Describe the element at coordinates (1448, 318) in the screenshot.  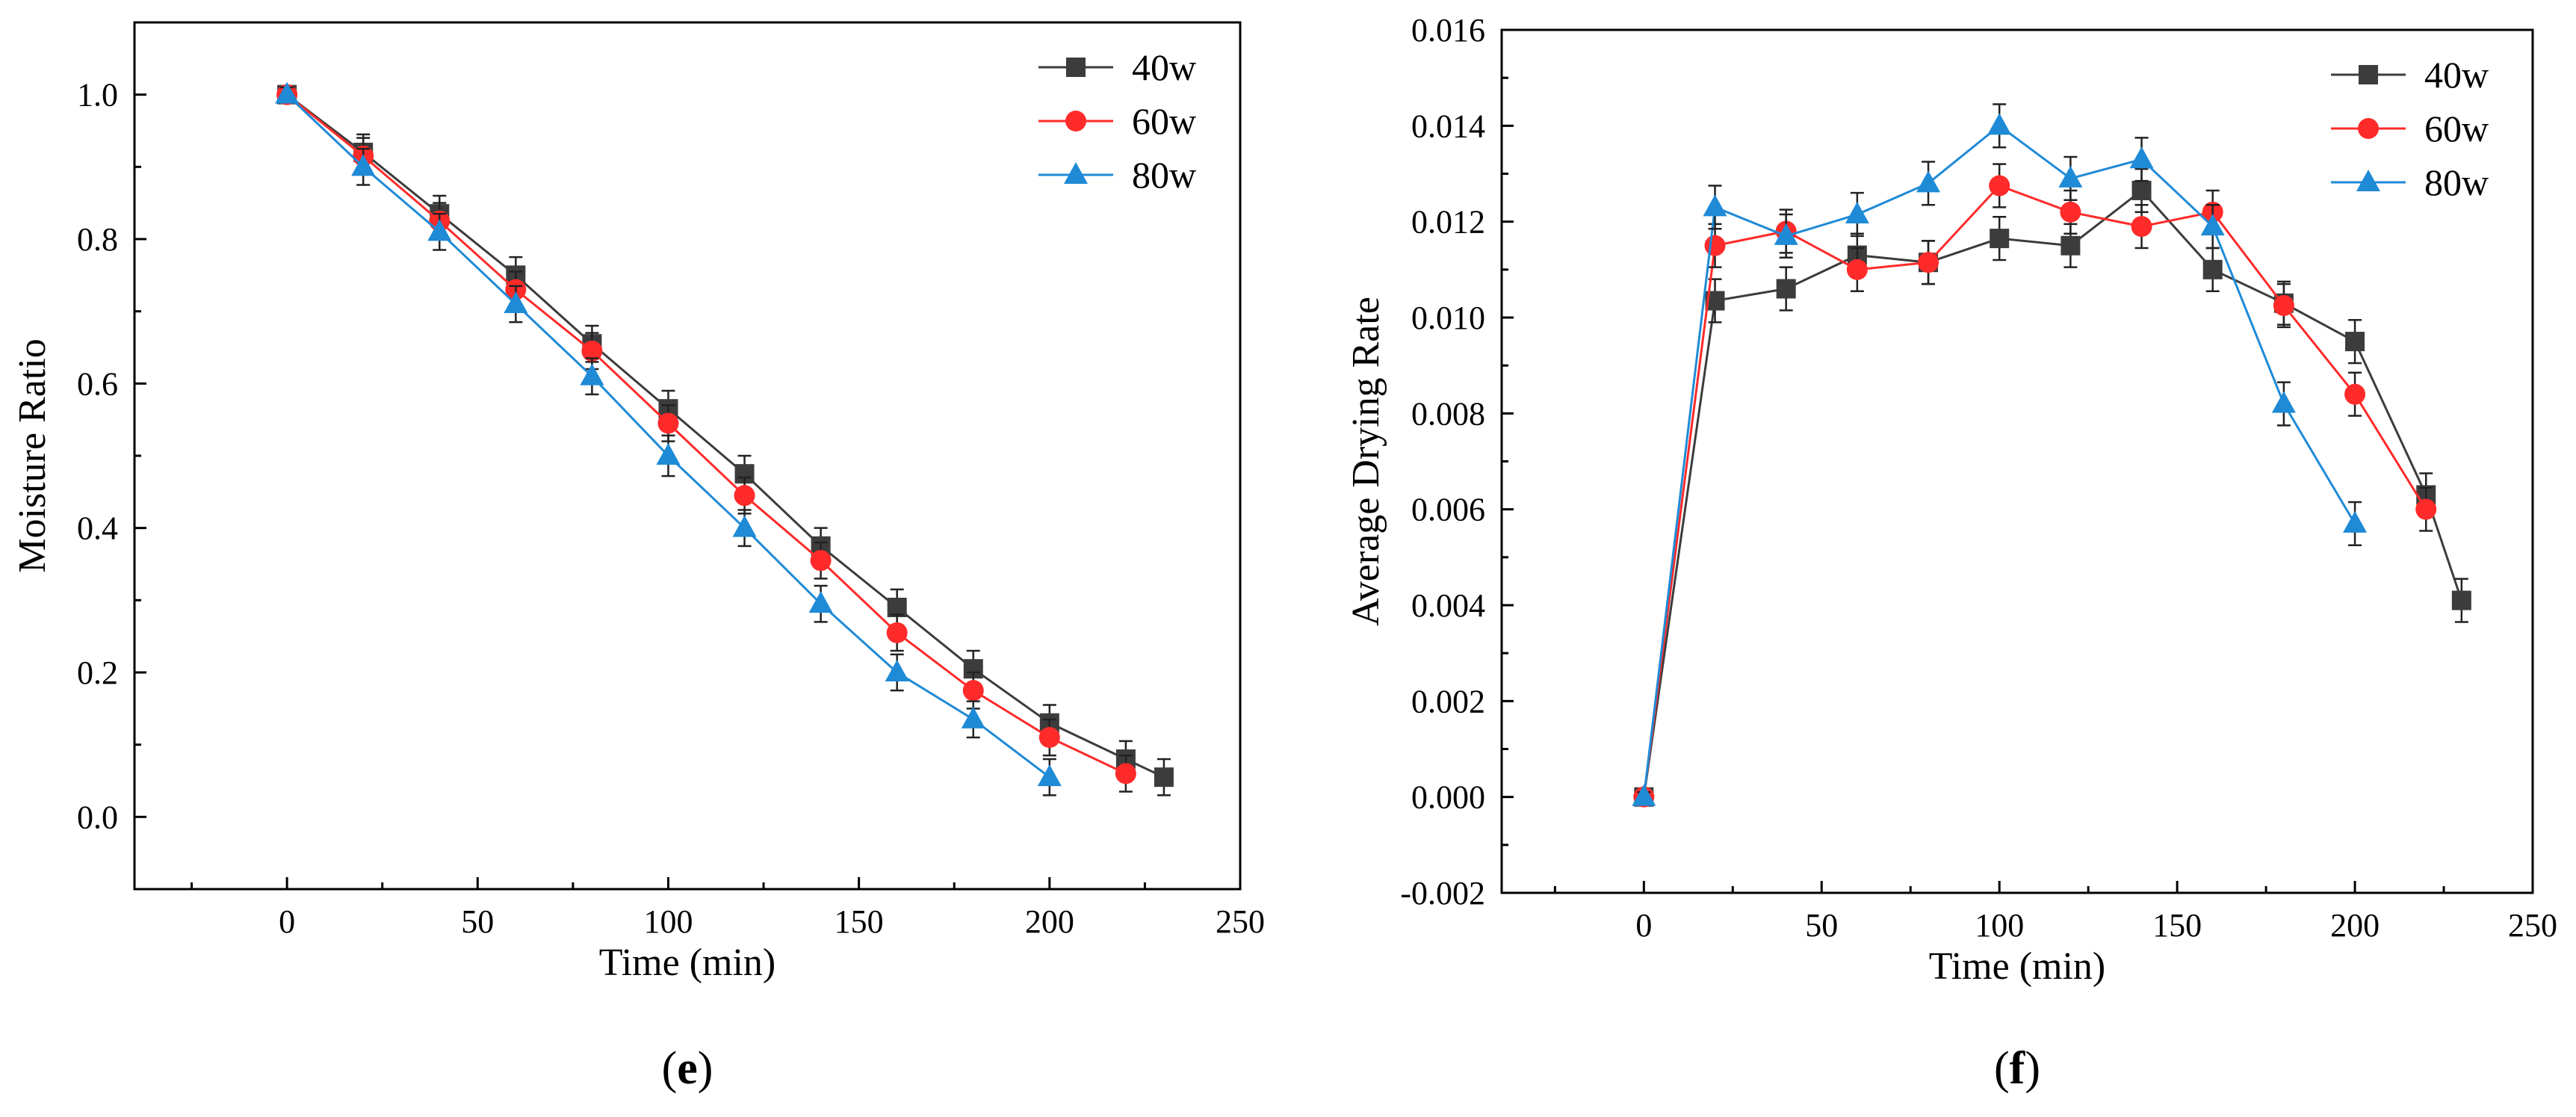
I see `y-tick-label: 0.010` at that location.